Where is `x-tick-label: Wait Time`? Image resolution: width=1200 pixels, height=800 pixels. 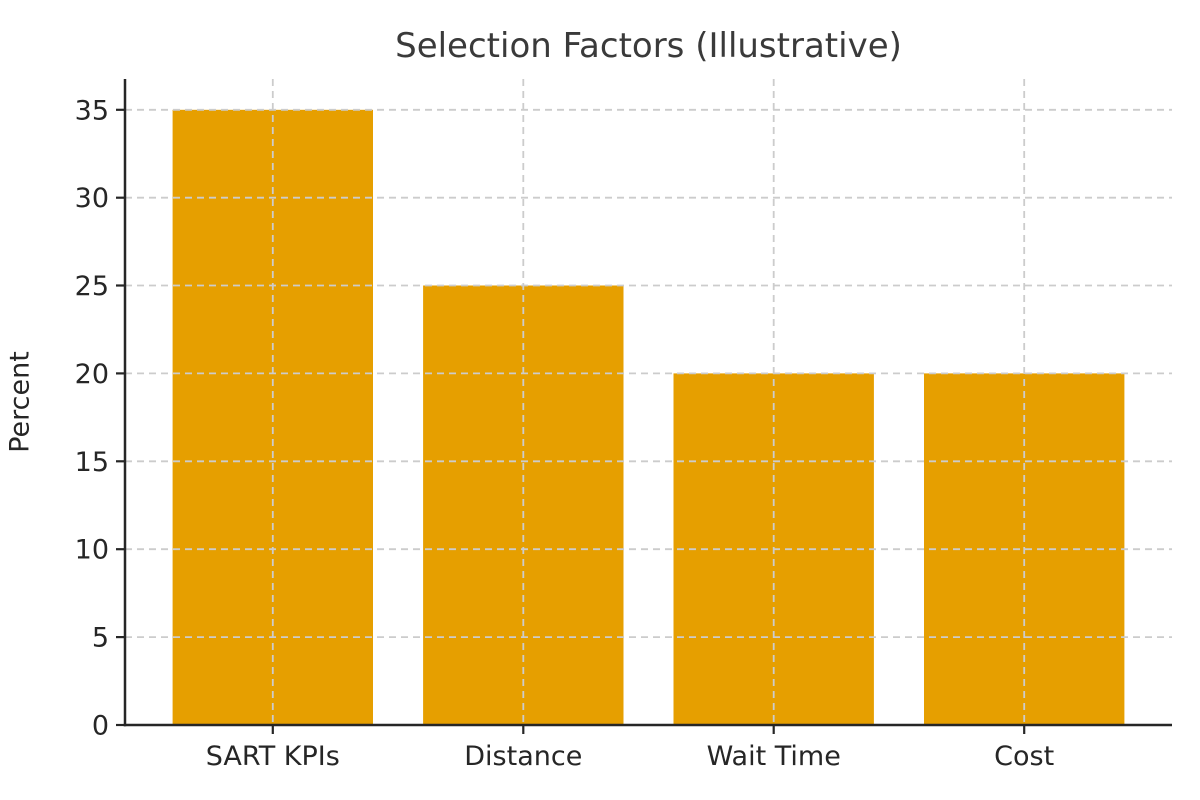 x-tick-label: Wait Time is located at coordinates (774, 756).